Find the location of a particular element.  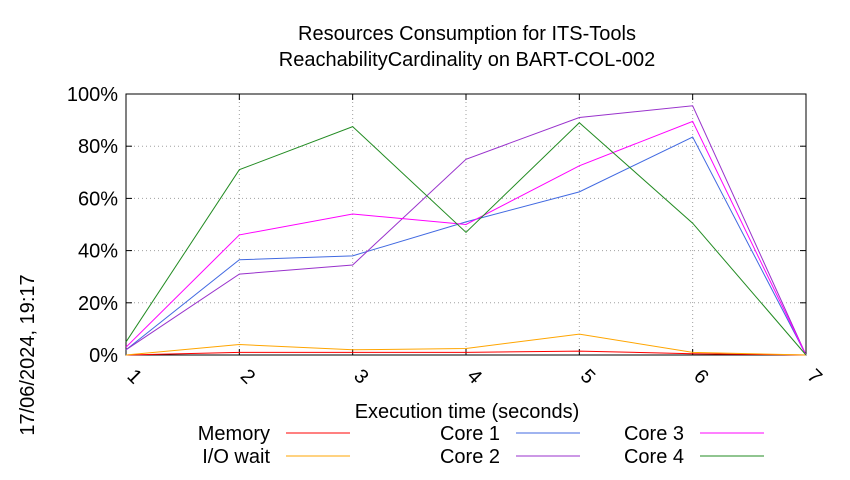

x-tick-label: 6 is located at coordinates (700, 376).